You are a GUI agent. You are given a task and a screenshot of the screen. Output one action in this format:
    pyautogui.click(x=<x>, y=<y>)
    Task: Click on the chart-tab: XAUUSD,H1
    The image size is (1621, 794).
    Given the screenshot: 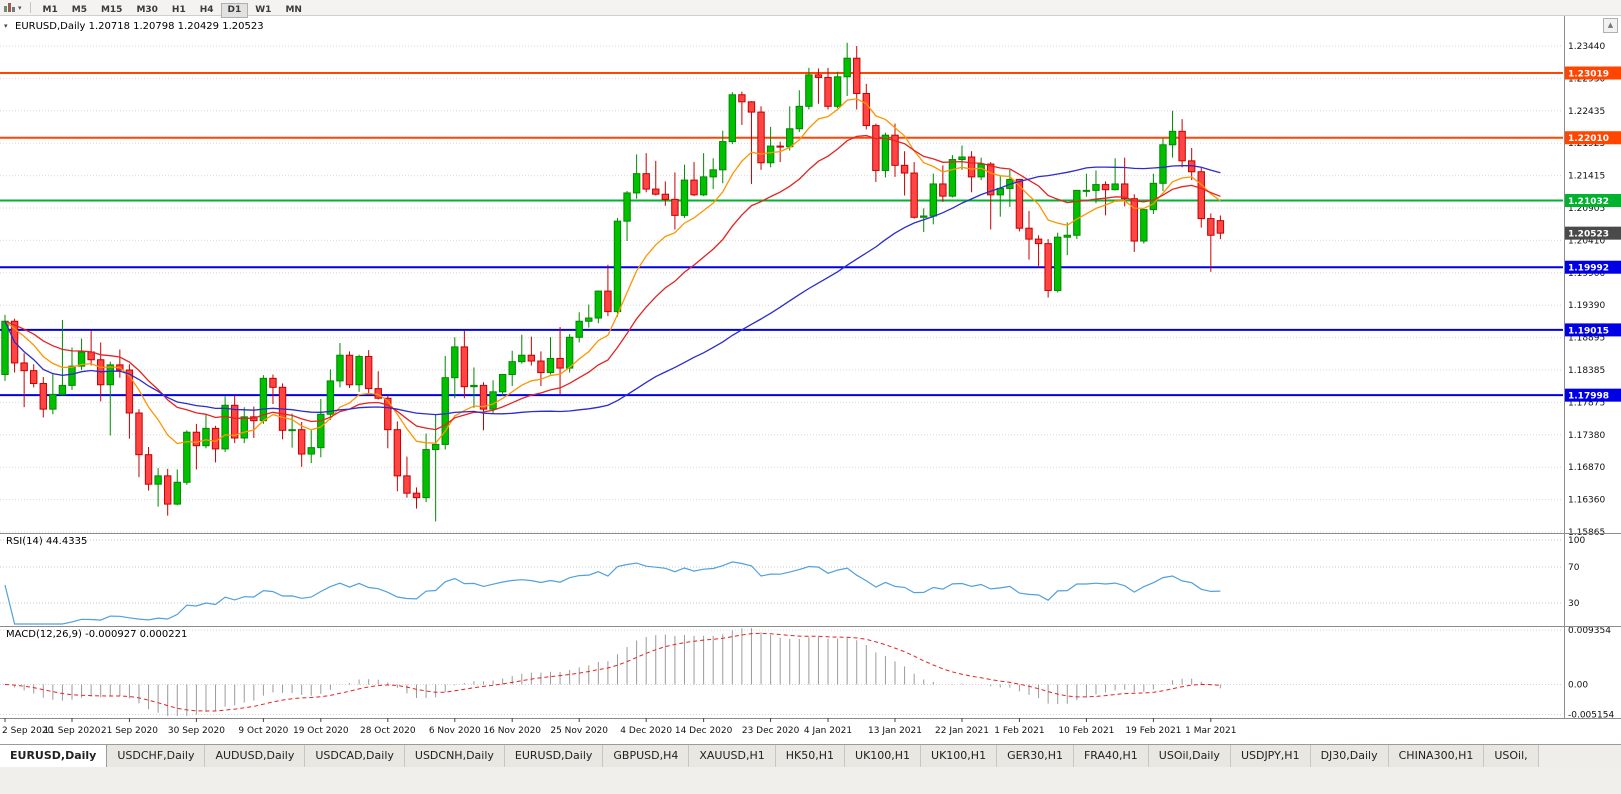 What is the action you would take?
    pyautogui.click(x=732, y=756)
    